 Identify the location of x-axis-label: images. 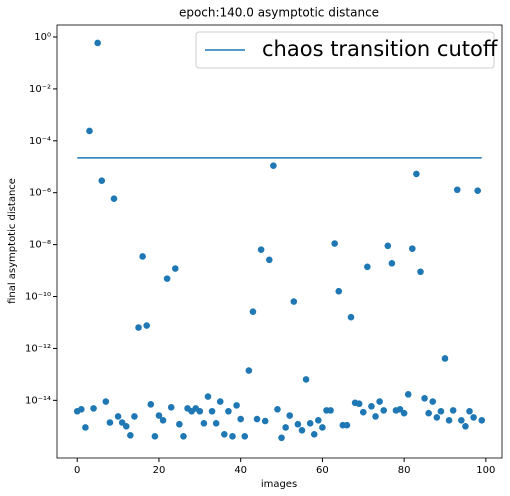
(279, 484).